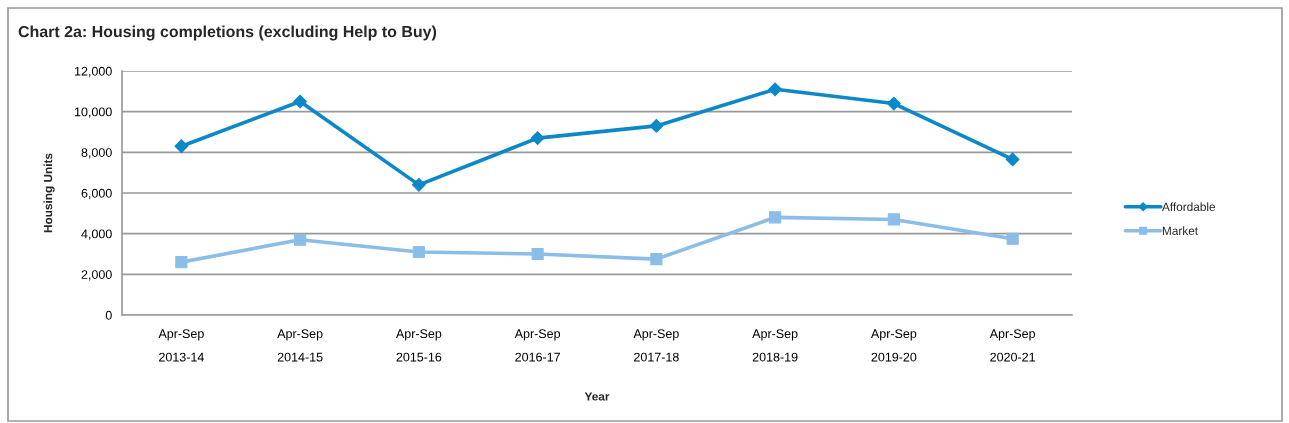  Describe the element at coordinates (108, 315) in the screenshot. I see `y-tick-label: 0` at that location.